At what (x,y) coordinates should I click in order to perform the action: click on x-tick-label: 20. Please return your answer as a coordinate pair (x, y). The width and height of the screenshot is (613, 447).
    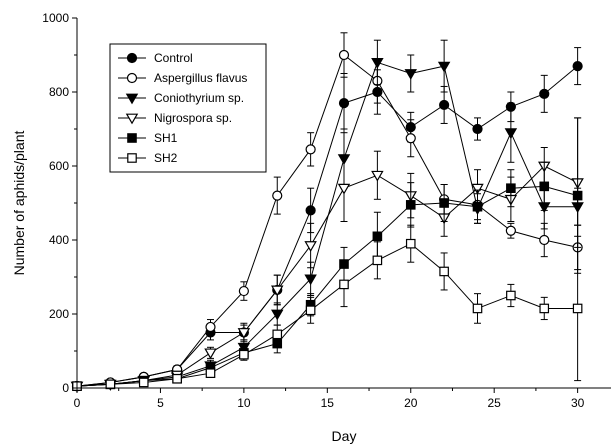
    Looking at the image, I should click on (411, 403).